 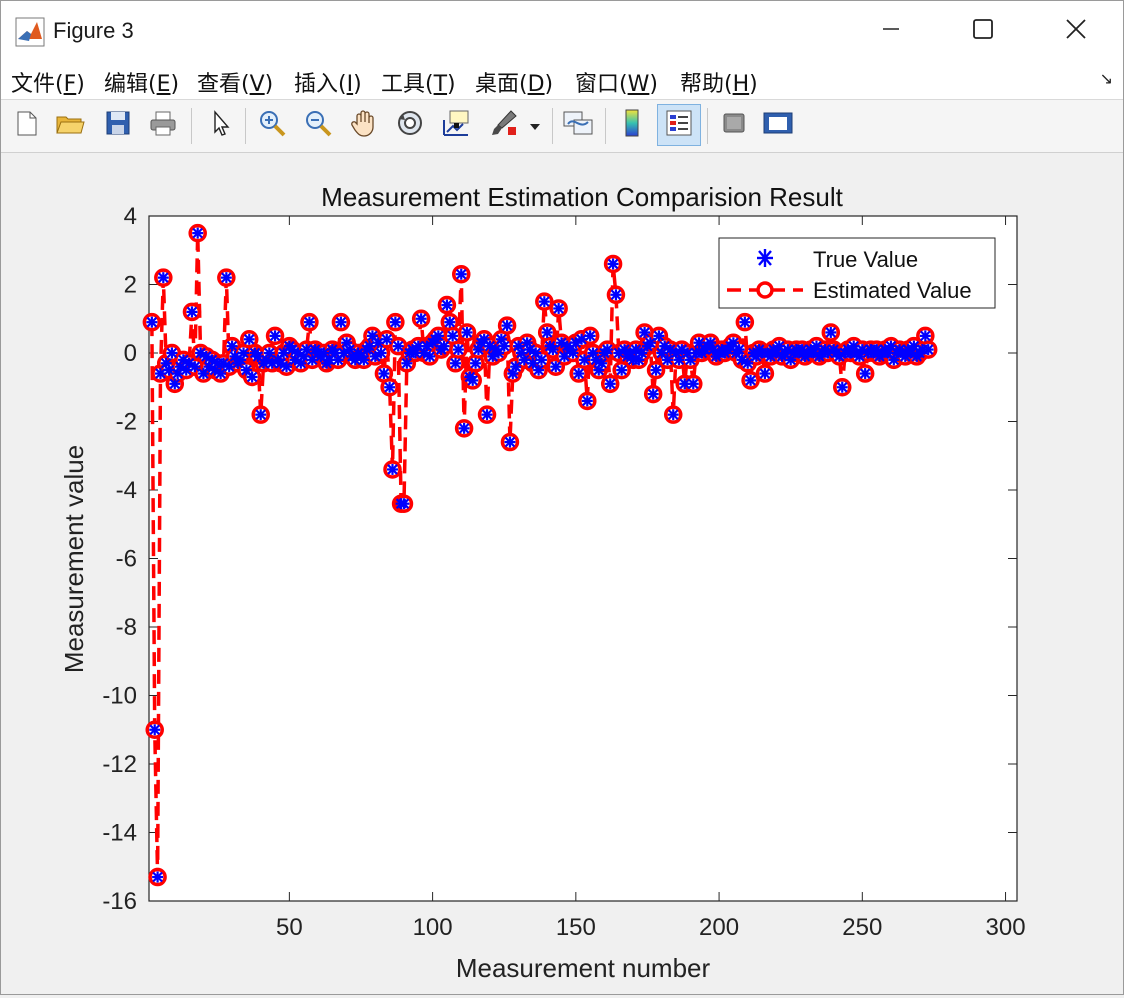 I want to click on pointer-icon, so click(x=220, y=125).